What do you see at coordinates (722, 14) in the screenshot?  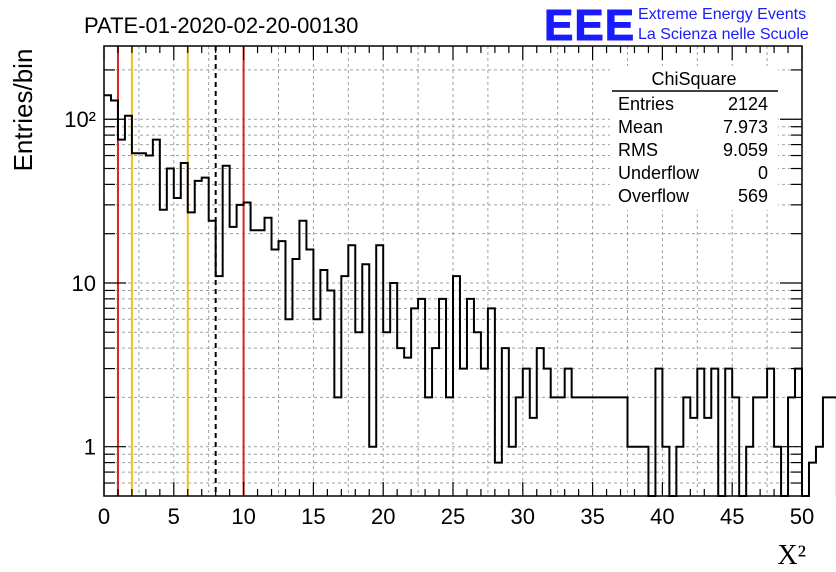 I see `logo-line1: Extreme Energy Events` at bounding box center [722, 14].